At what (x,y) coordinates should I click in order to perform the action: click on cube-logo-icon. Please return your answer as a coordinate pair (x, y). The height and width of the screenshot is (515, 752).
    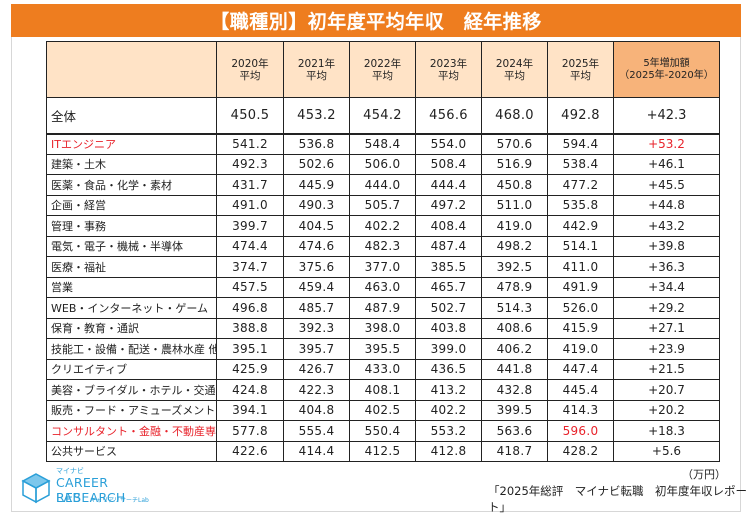
    Looking at the image, I should click on (36, 488).